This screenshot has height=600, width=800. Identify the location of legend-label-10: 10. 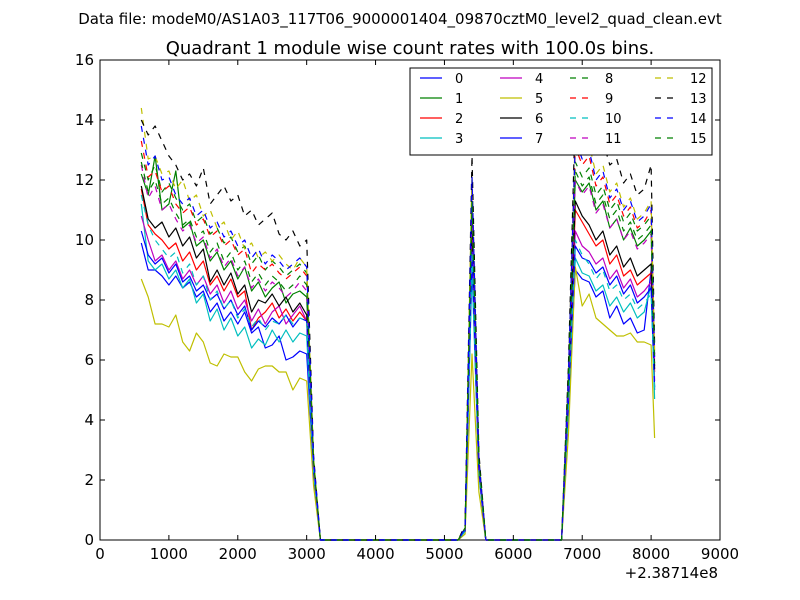
(613, 119).